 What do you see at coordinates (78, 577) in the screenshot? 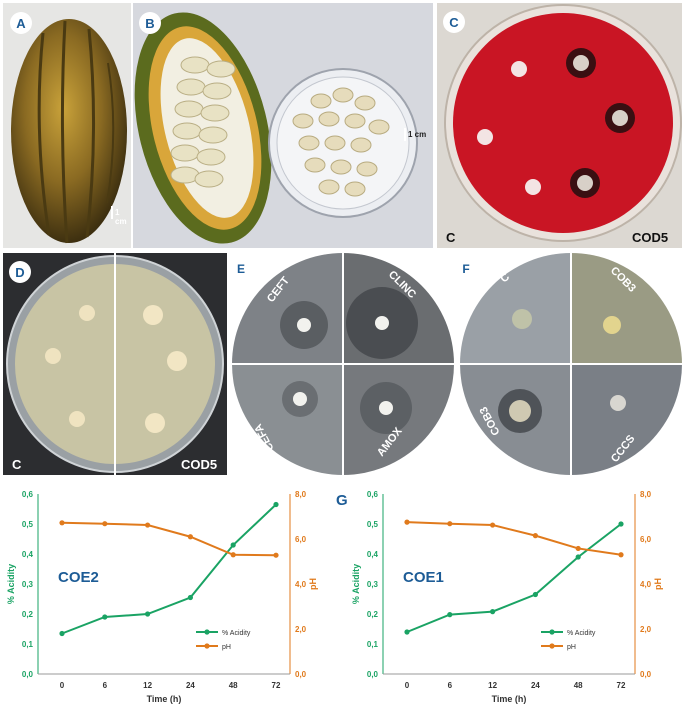
I see `chart-title: COE2` at bounding box center [78, 577].